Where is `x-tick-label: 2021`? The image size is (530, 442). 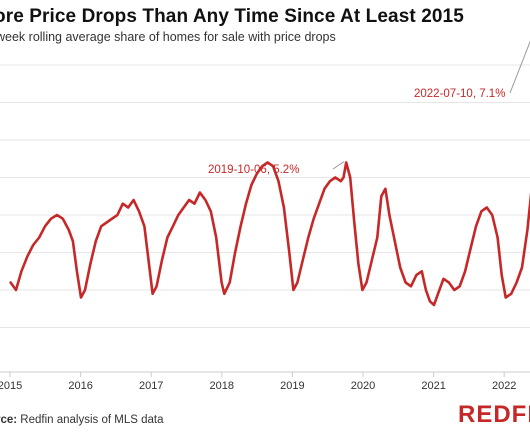
x-tick-label: 2021 is located at coordinates (433, 386).